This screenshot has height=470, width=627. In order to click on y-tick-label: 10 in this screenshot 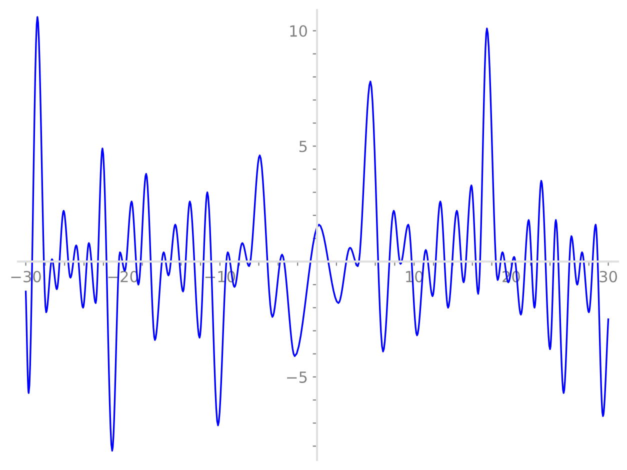, I will do `click(298, 31)`.